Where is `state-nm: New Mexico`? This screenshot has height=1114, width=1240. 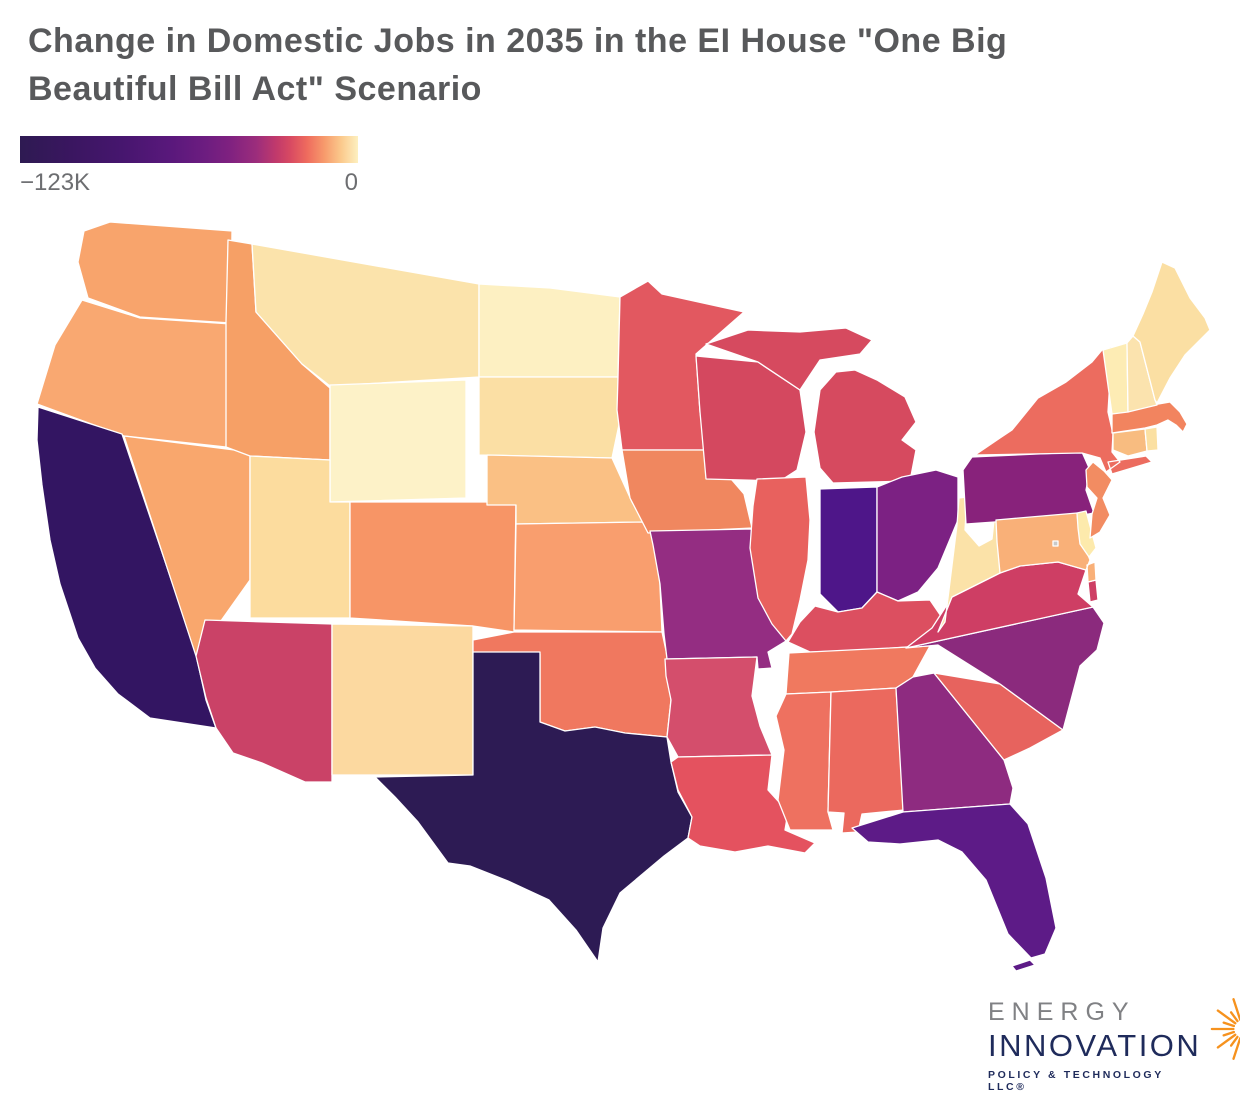
state-nm: New Mexico is located at coordinates (402, 699).